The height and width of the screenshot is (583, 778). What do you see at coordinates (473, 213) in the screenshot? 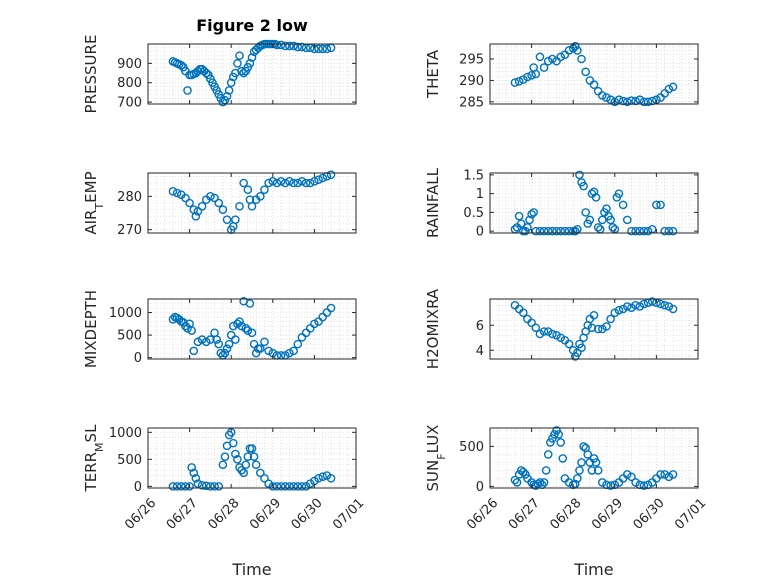
I see `y-tick-label: 0.5` at bounding box center [473, 213].